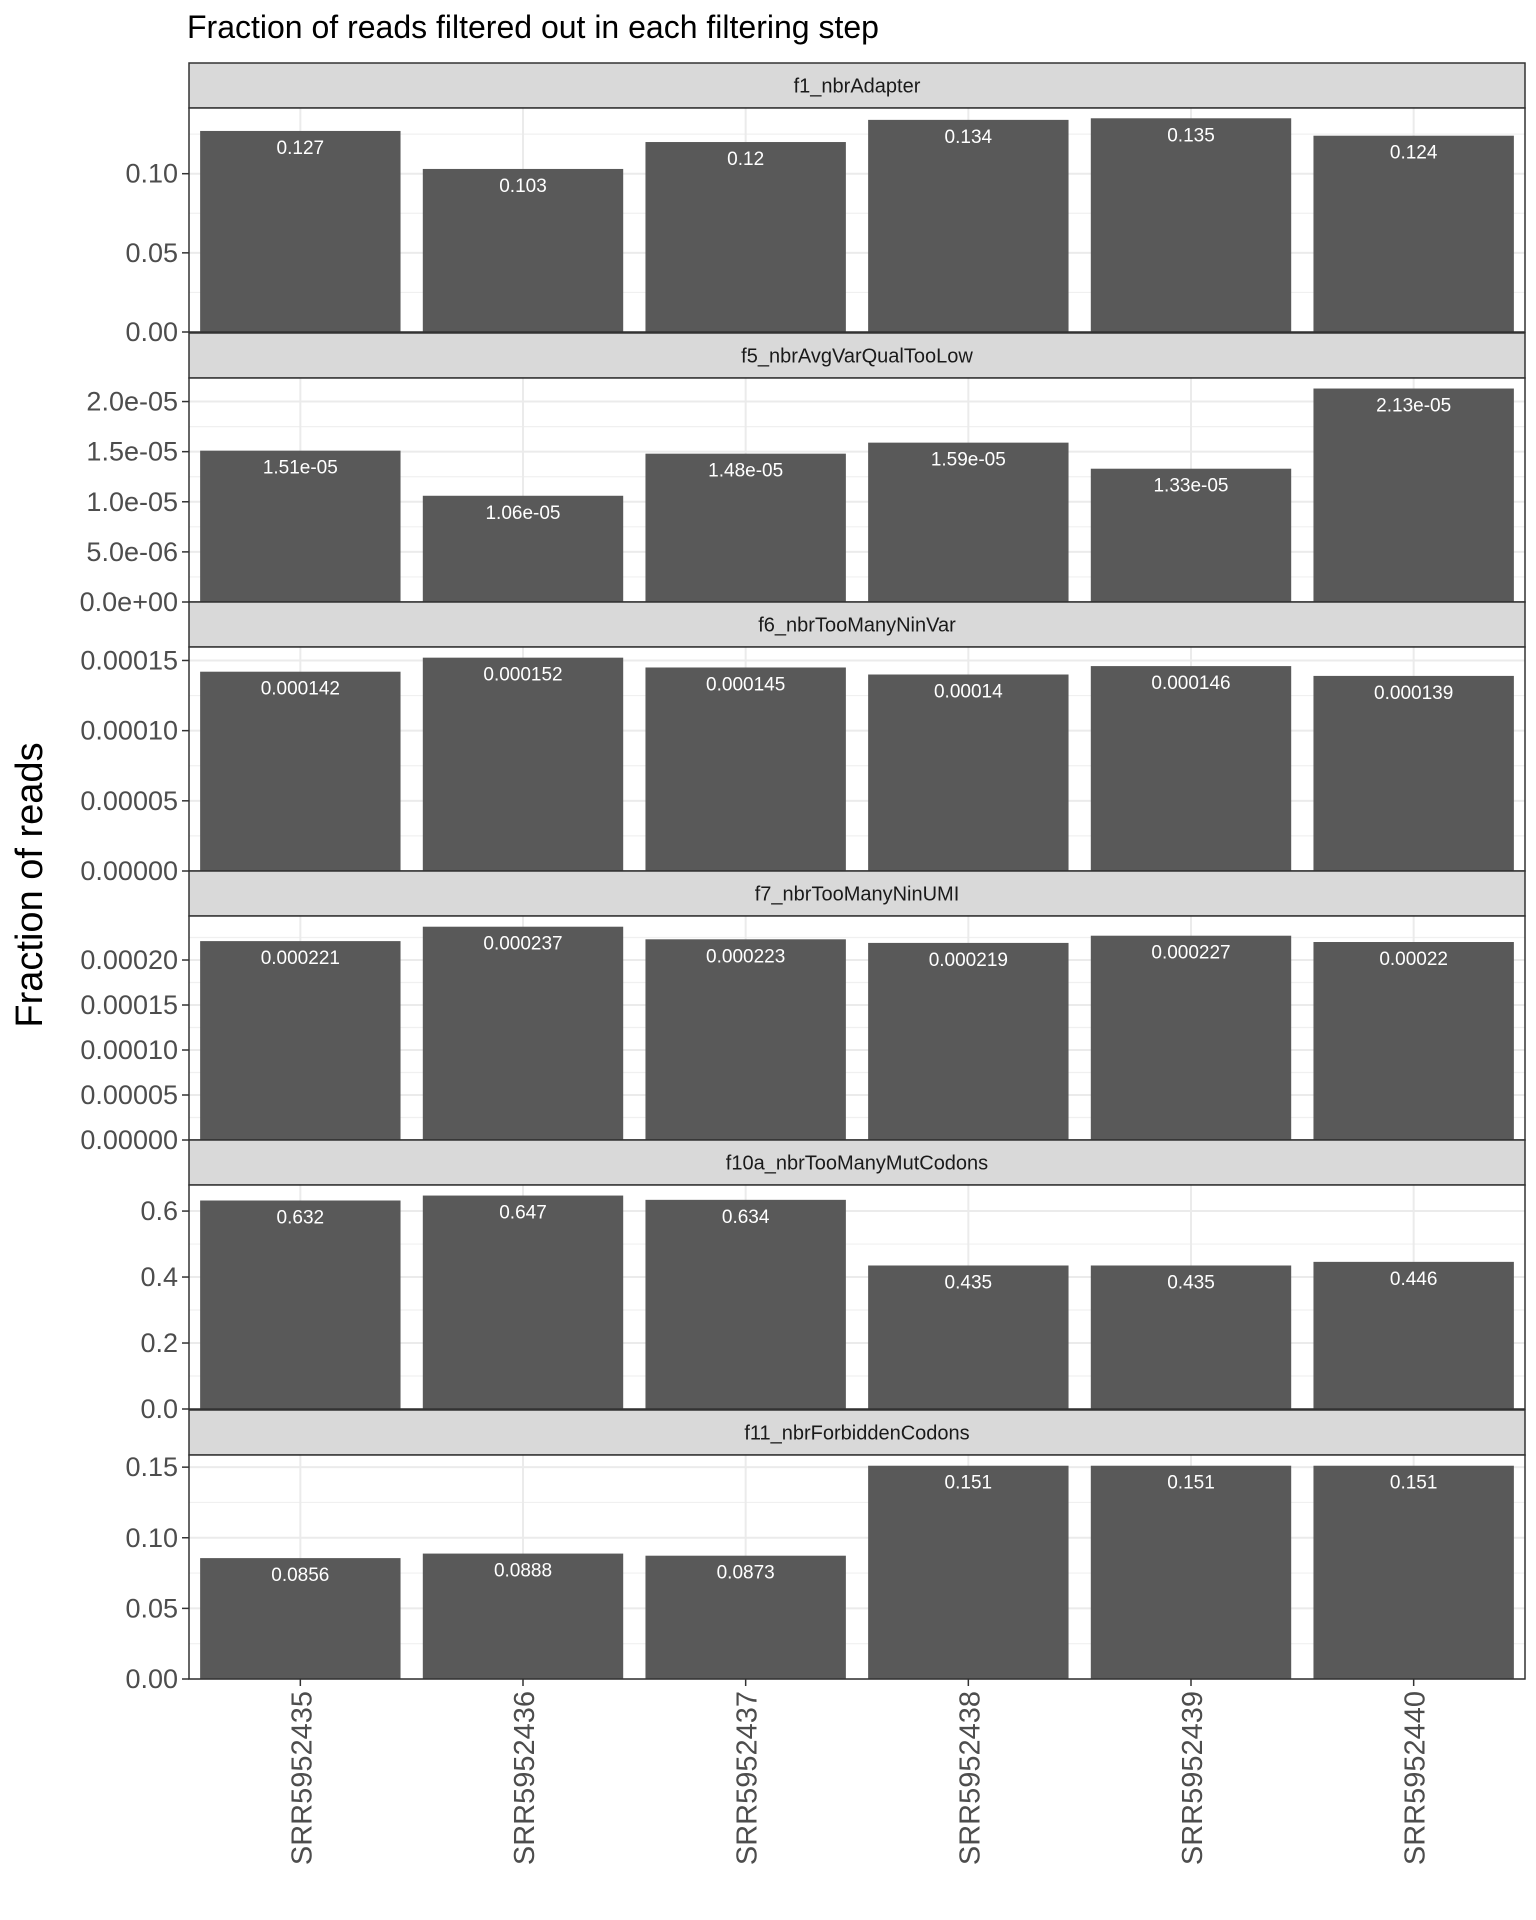 The image size is (1536, 1920). What do you see at coordinates (301, 148) in the screenshot?
I see `bar-value-label: 0.127` at bounding box center [301, 148].